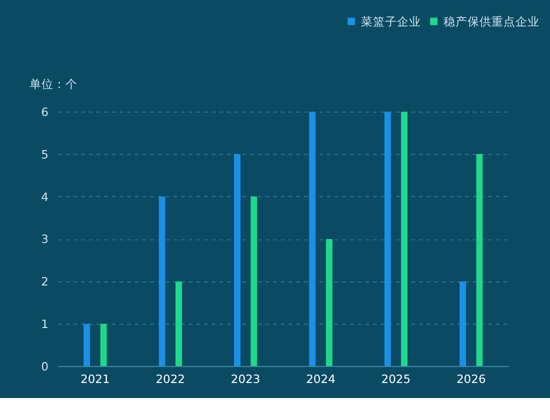  What do you see at coordinates (95, 379) in the screenshot?
I see `x-tick-label: 2021` at bounding box center [95, 379].